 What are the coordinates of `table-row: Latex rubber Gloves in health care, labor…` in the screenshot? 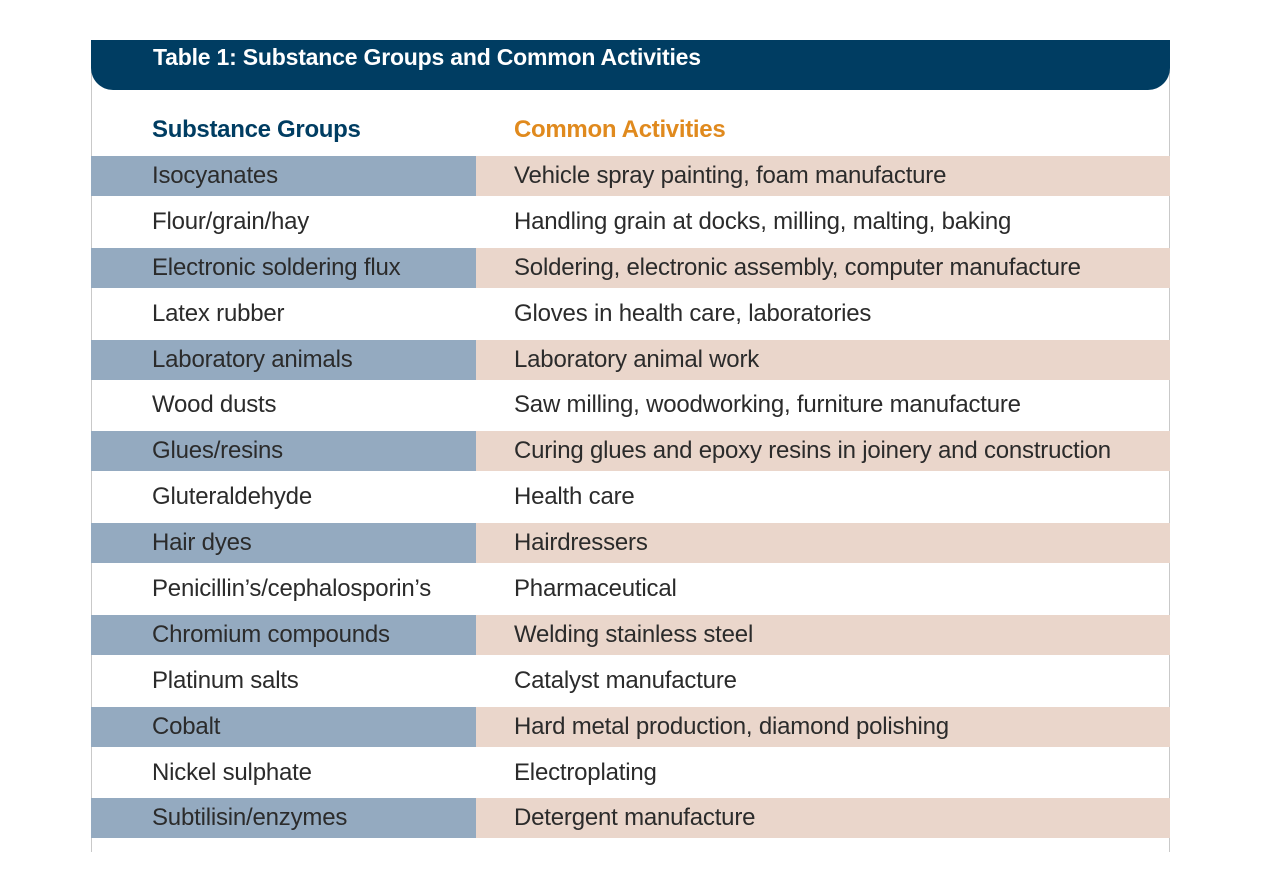 It's located at (630, 317).